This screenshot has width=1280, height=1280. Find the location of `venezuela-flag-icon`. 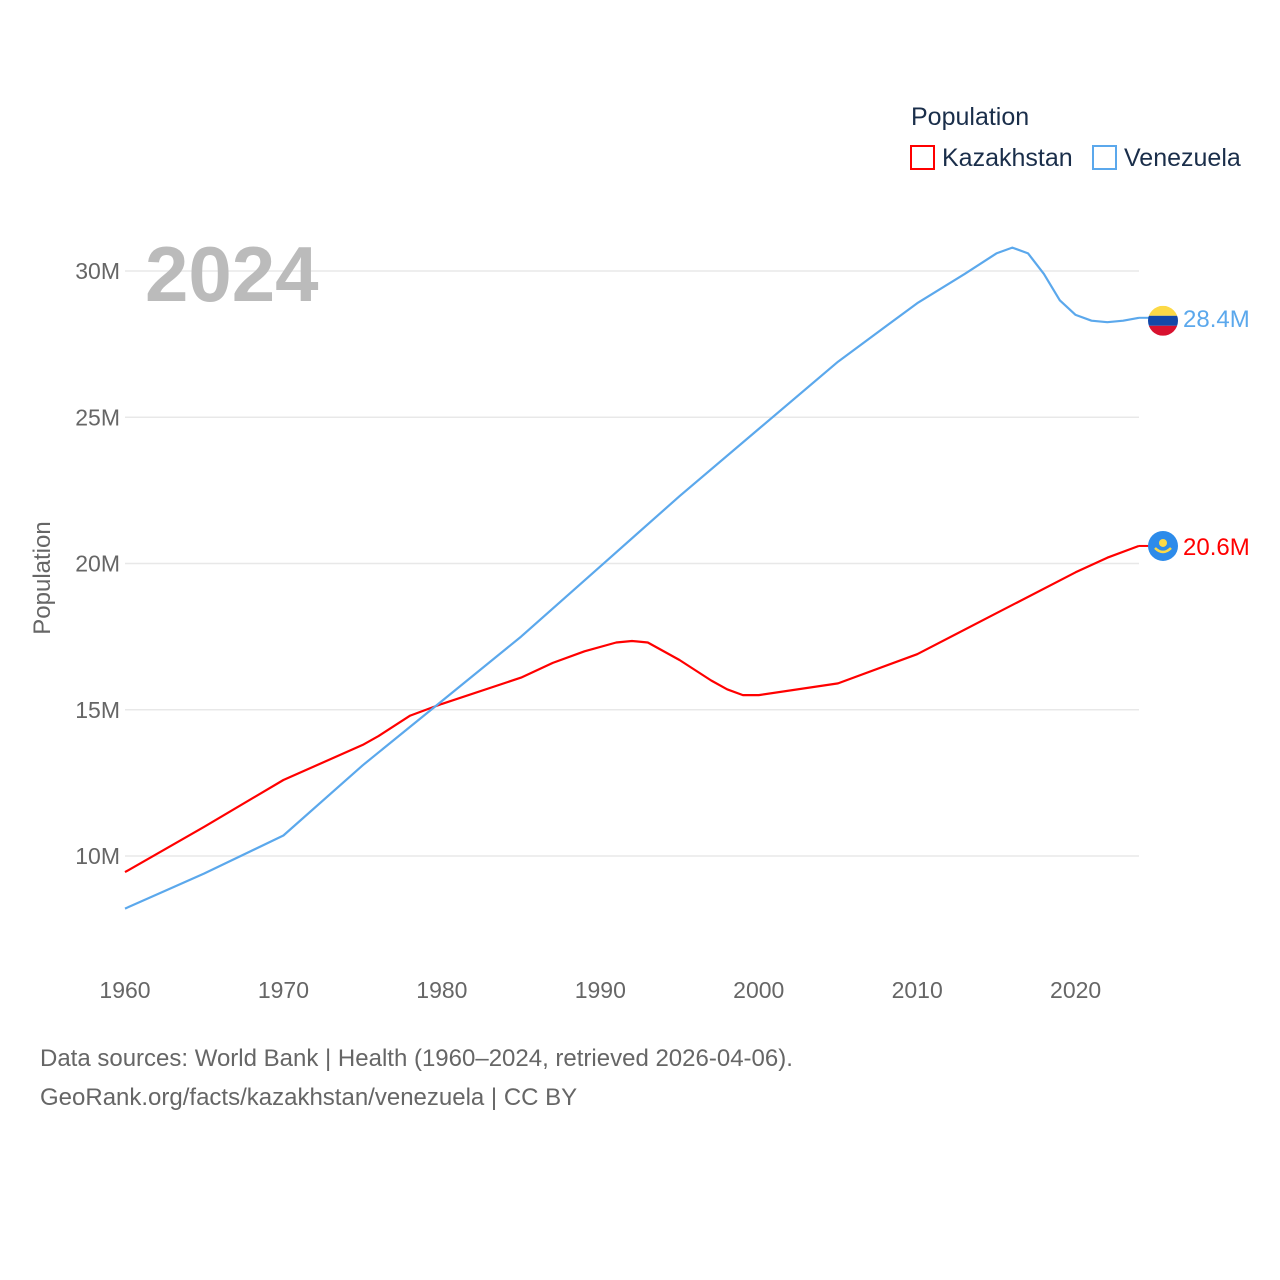

venezuela-flag-icon is located at coordinates (1163, 320).